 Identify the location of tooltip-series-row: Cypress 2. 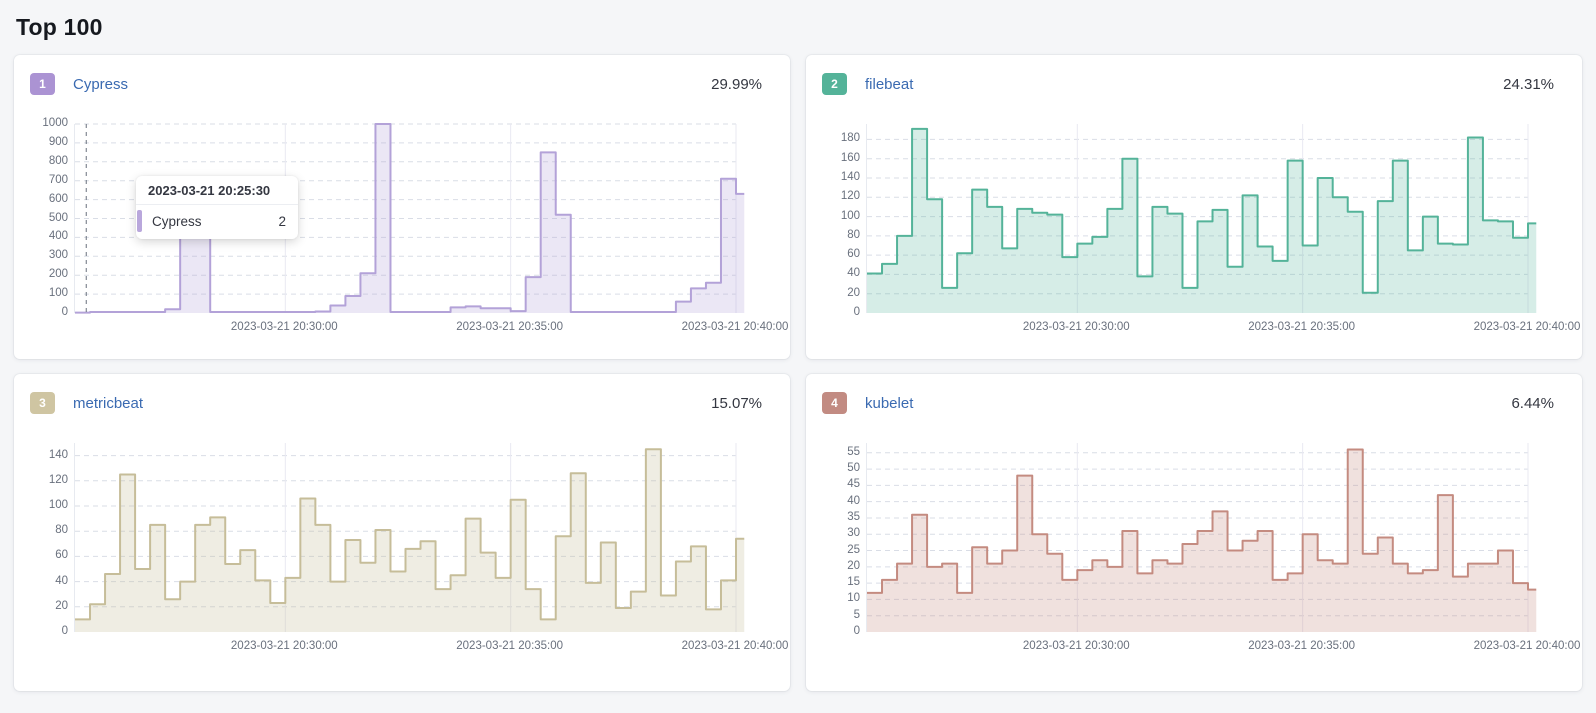
(217, 222).